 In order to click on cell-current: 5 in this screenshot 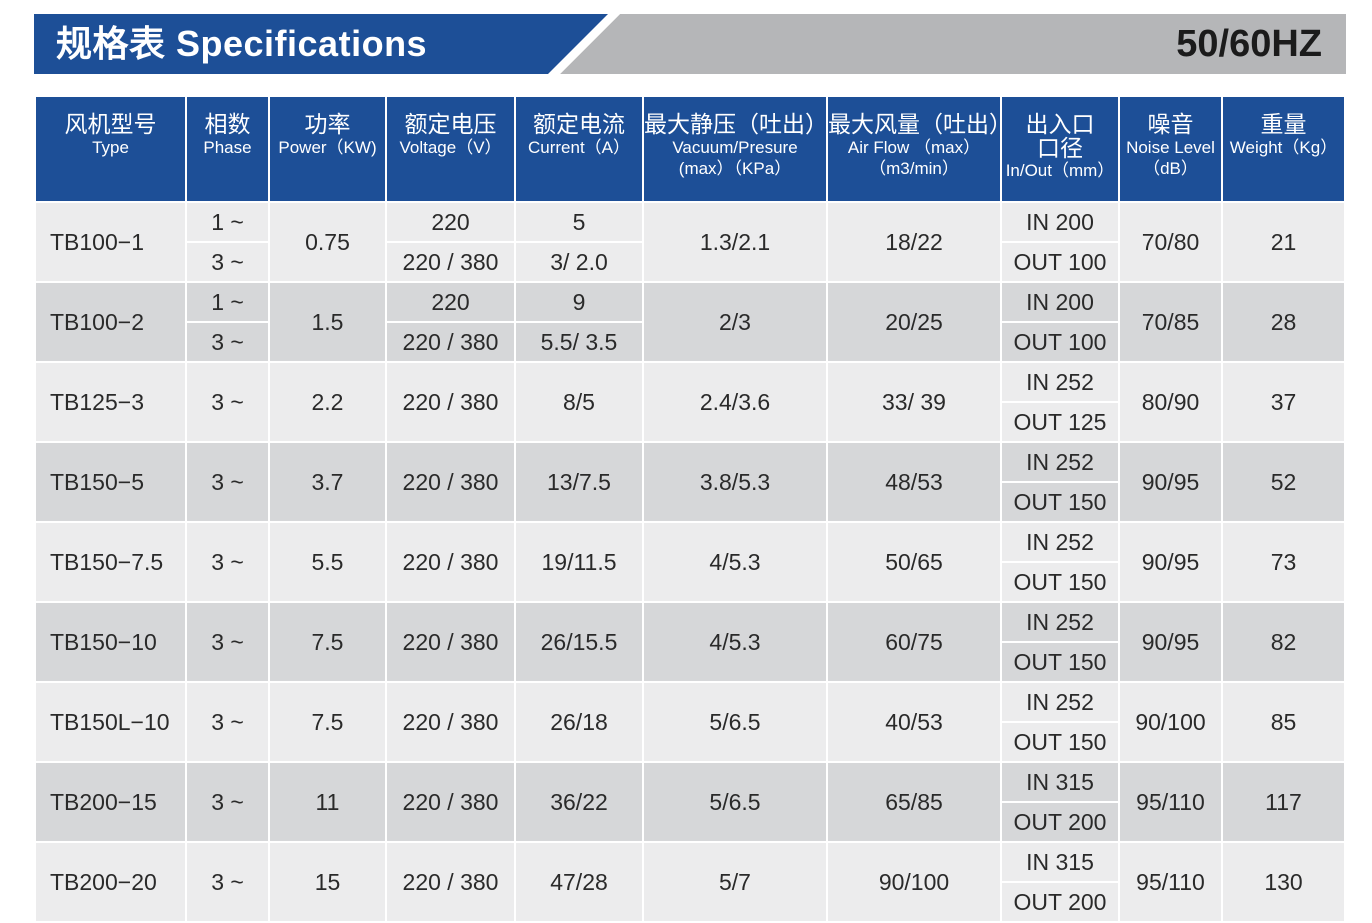, I will do `click(579, 222)`.